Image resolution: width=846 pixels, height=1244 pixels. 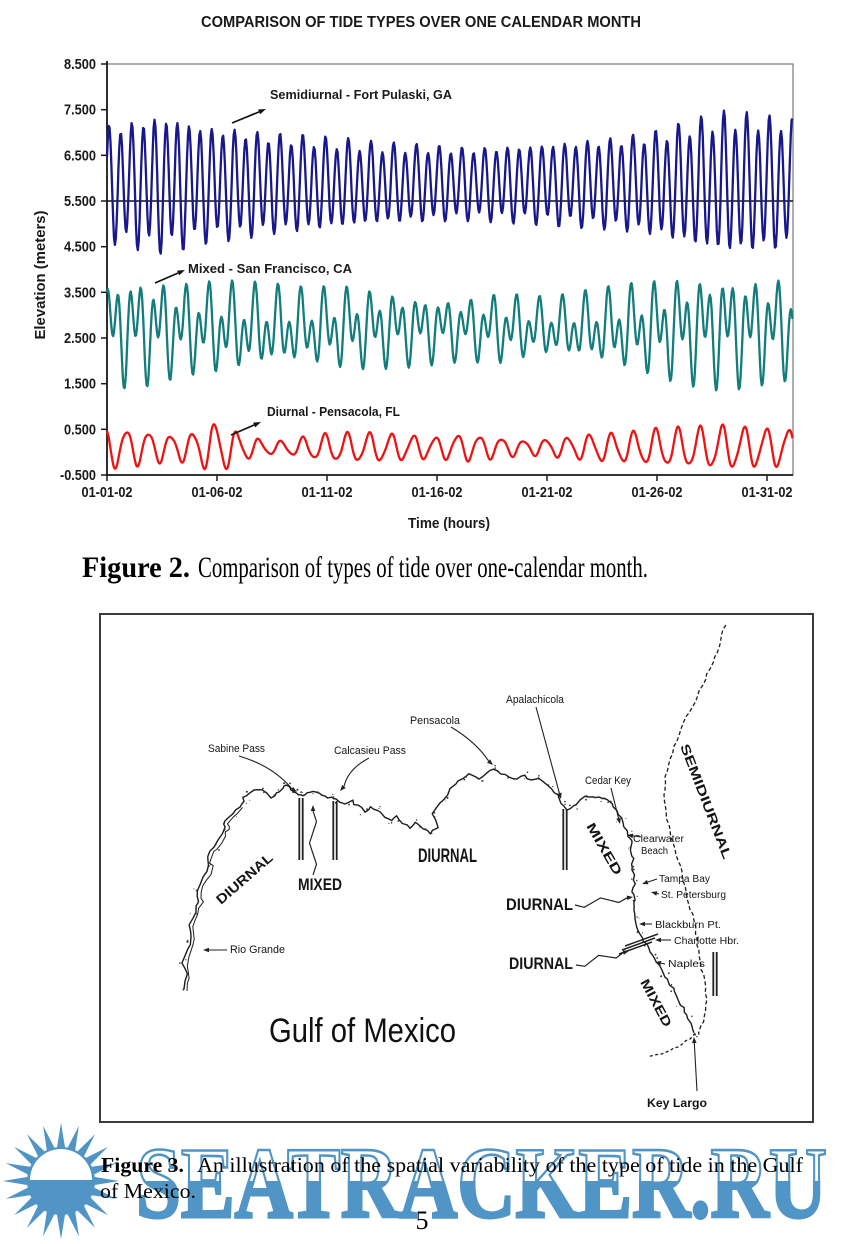 What do you see at coordinates (435, 721) in the screenshot?
I see `svg-text: Pensacola` at bounding box center [435, 721].